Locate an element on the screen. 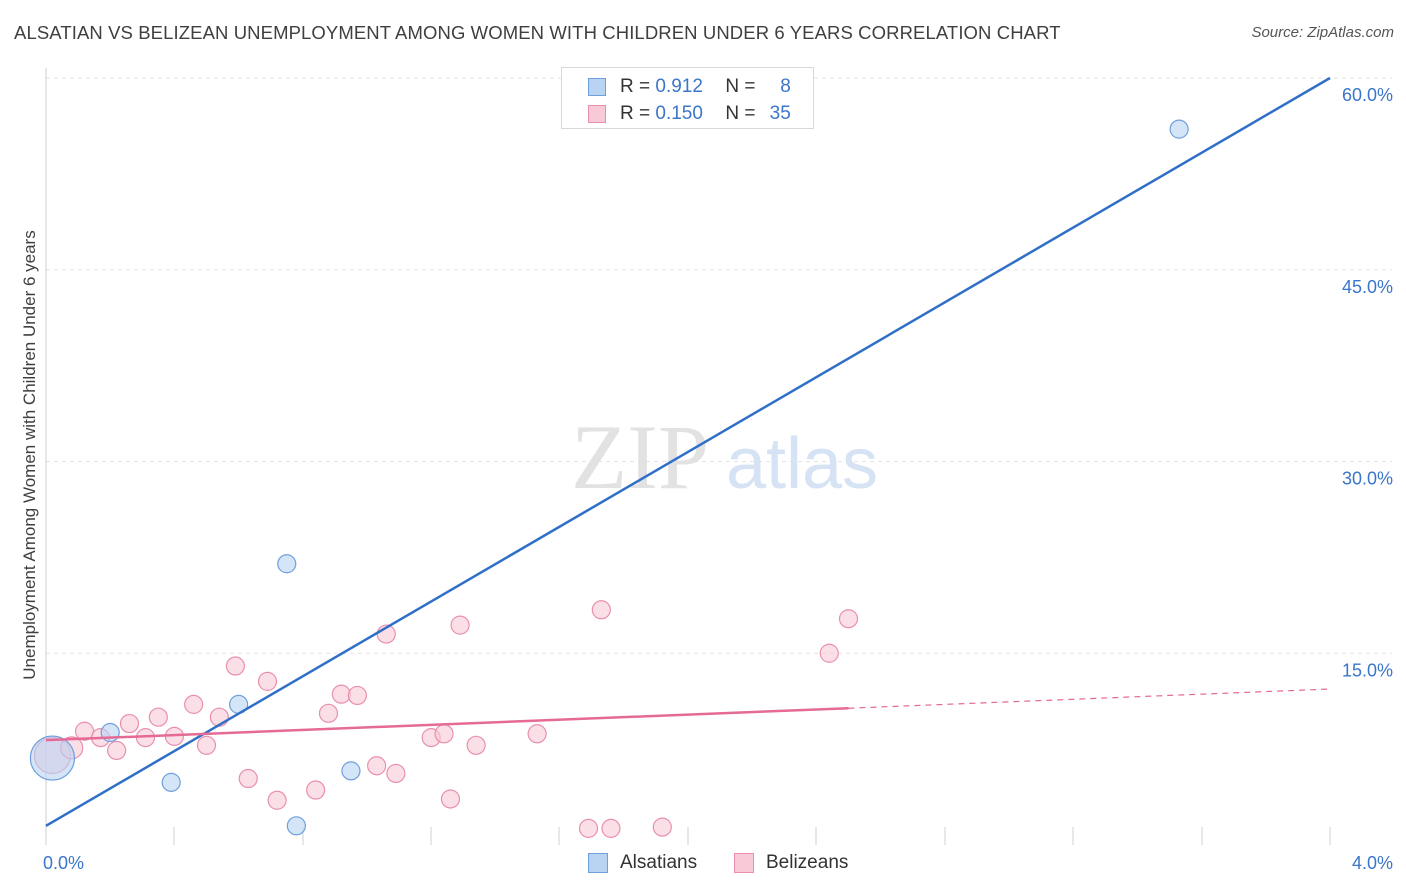 Image resolution: width=1406 pixels, height=892 pixels. legend-n-value: 35 is located at coordinates (780, 113).